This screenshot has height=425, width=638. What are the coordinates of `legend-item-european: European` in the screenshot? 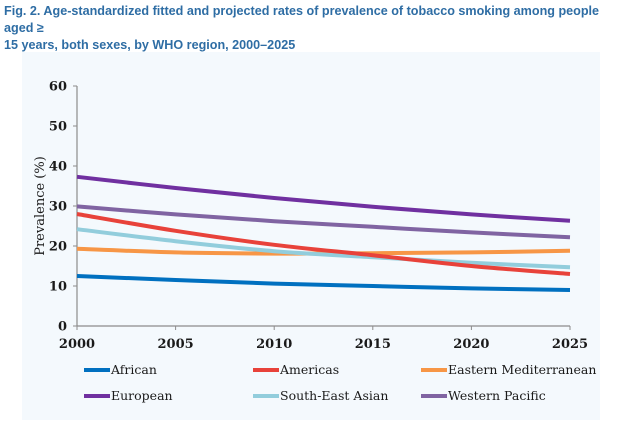 It's located at (128, 395).